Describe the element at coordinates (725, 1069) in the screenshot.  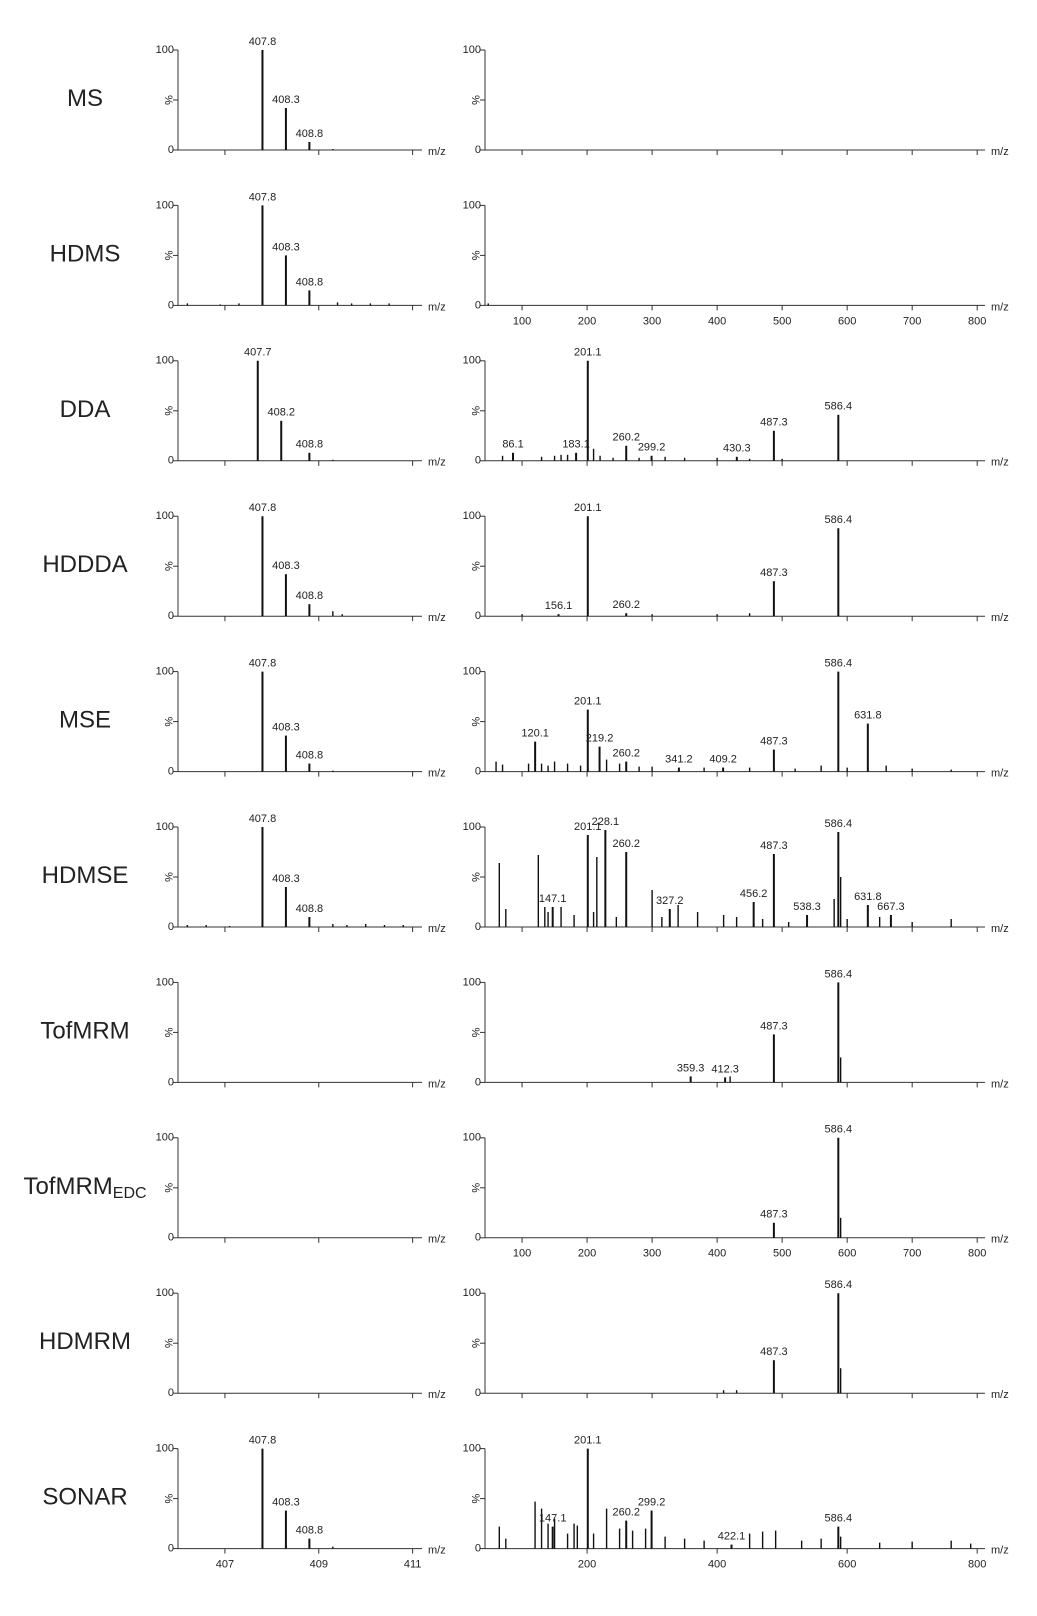
I see `peak-label: 412.3` at that location.